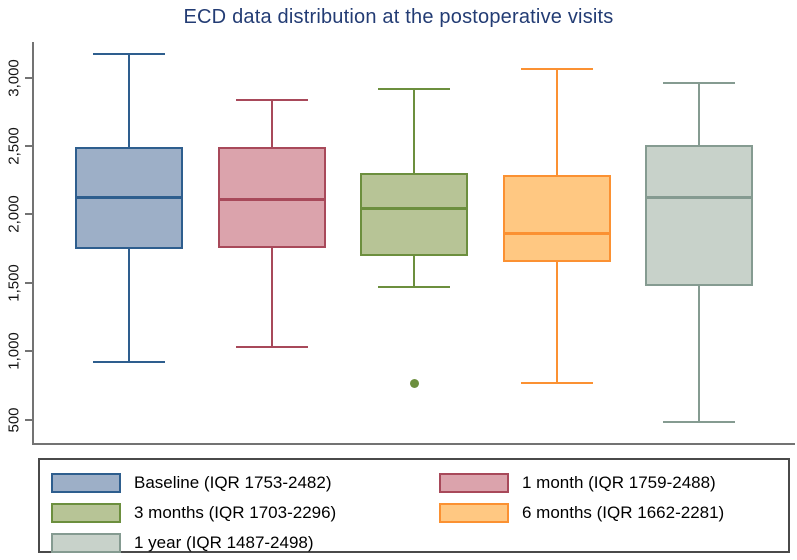  What do you see at coordinates (14, 77) in the screenshot?
I see `y-tick-label: 3,000` at bounding box center [14, 77].